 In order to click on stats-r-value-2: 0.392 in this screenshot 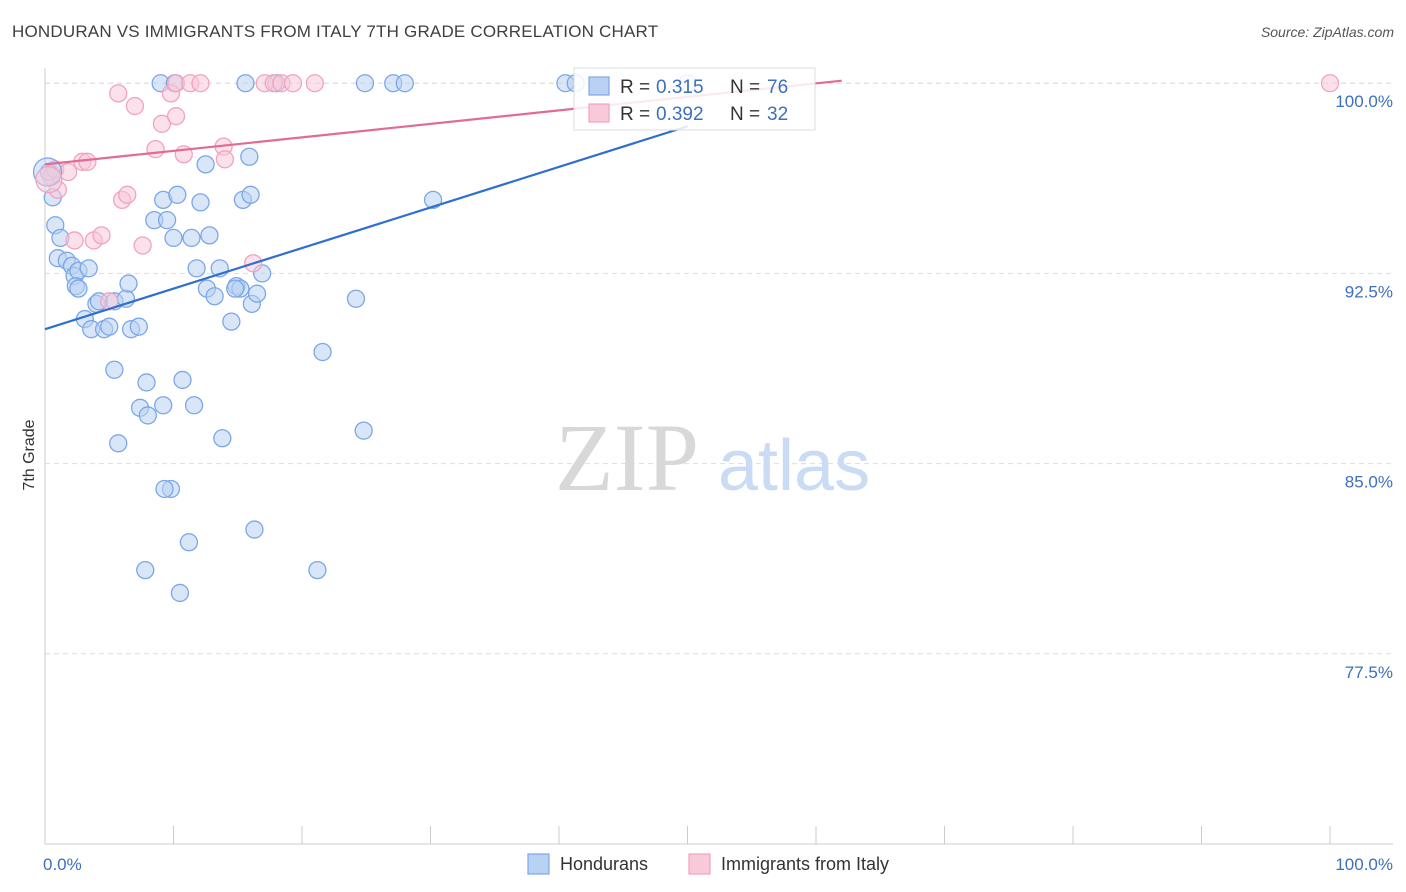, I will do `click(680, 114)`.